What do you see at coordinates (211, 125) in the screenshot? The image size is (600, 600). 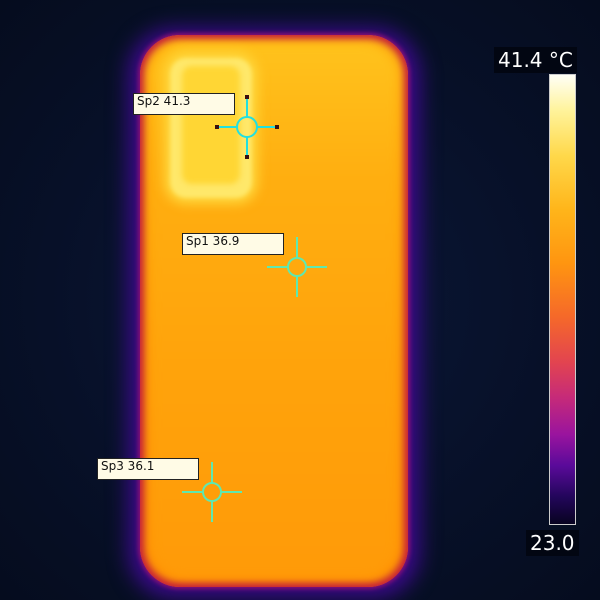 I see `camera-module-core` at bounding box center [211, 125].